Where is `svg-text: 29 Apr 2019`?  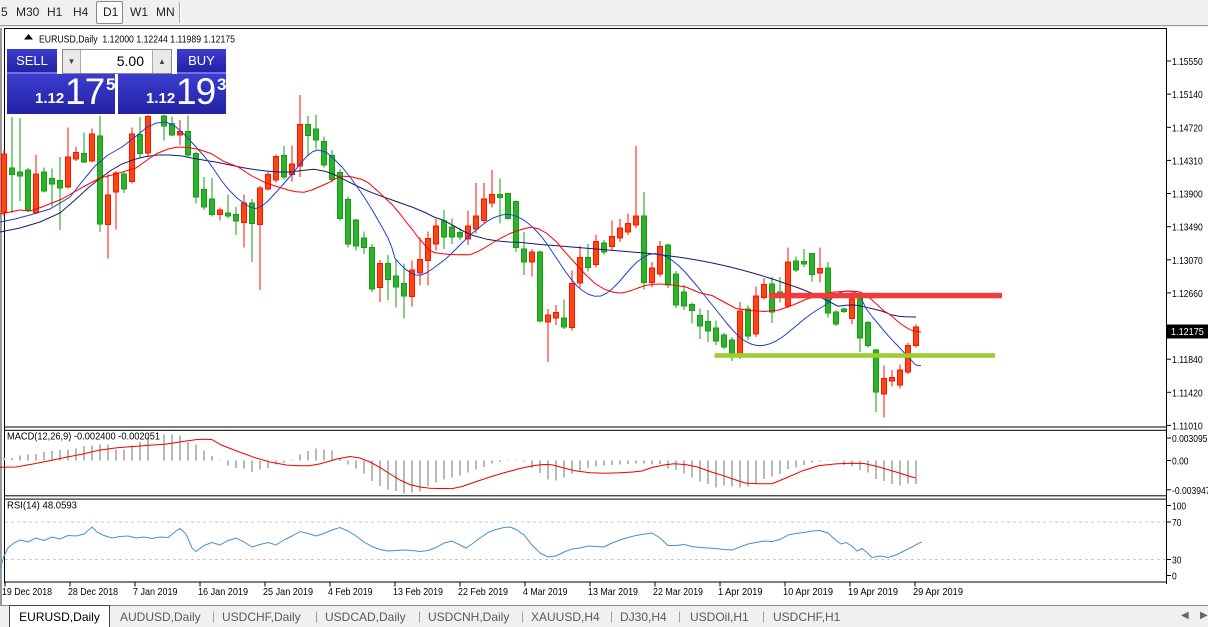 svg-text: 29 Apr 2019 is located at coordinates (938, 592).